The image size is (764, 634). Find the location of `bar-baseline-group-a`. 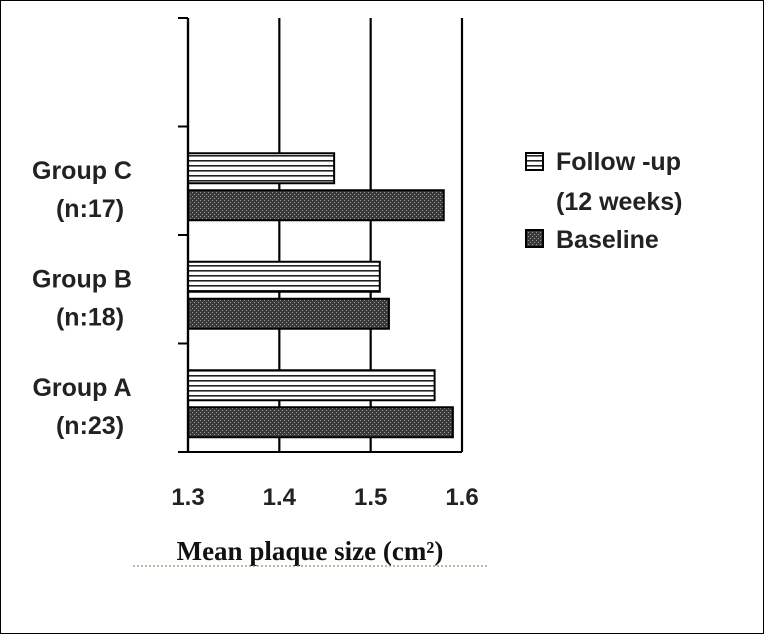

bar-baseline-group-a is located at coordinates (320, 422).